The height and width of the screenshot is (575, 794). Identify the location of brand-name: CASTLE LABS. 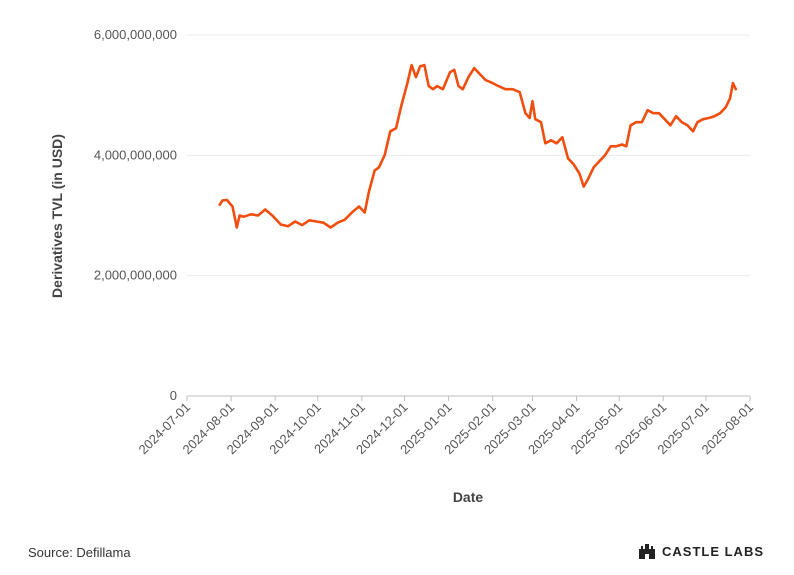
(713, 551).